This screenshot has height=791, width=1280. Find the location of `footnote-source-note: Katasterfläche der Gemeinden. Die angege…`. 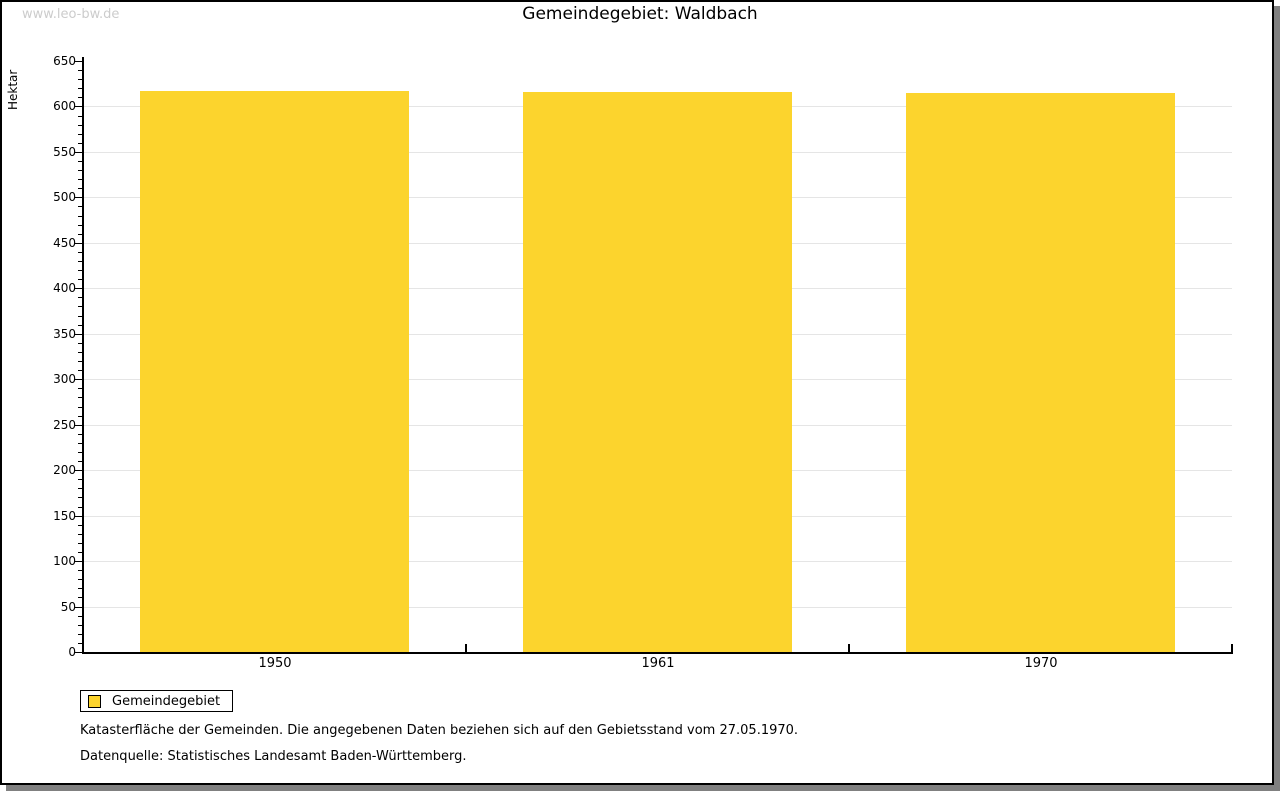

footnote-source-note: Katasterfläche der Gemeinden. Die angege… is located at coordinates (439, 730).